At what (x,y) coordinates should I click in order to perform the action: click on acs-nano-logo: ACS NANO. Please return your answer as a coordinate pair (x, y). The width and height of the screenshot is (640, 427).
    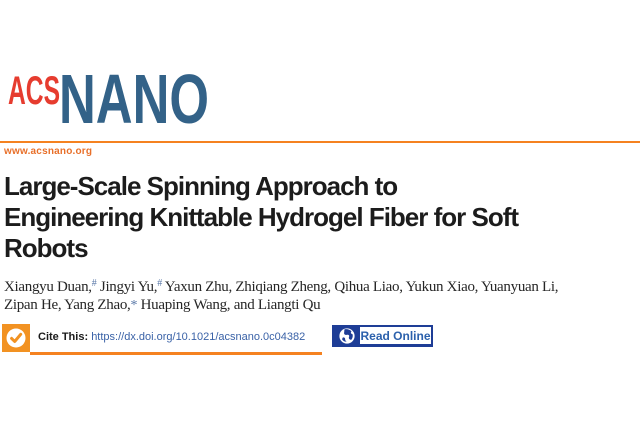
    Looking at the image, I should click on (108, 96).